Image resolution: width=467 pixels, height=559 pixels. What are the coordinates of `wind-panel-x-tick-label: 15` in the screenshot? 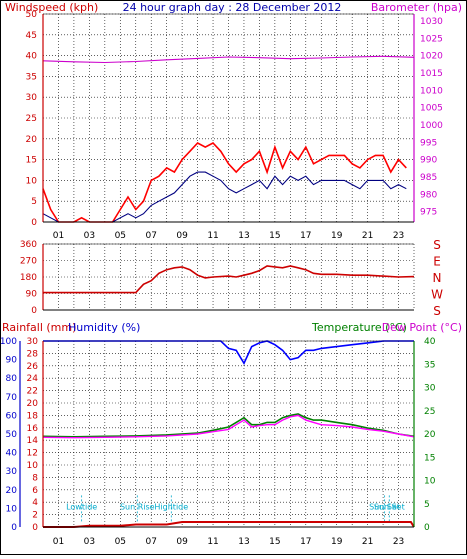 It's located at (274, 236).